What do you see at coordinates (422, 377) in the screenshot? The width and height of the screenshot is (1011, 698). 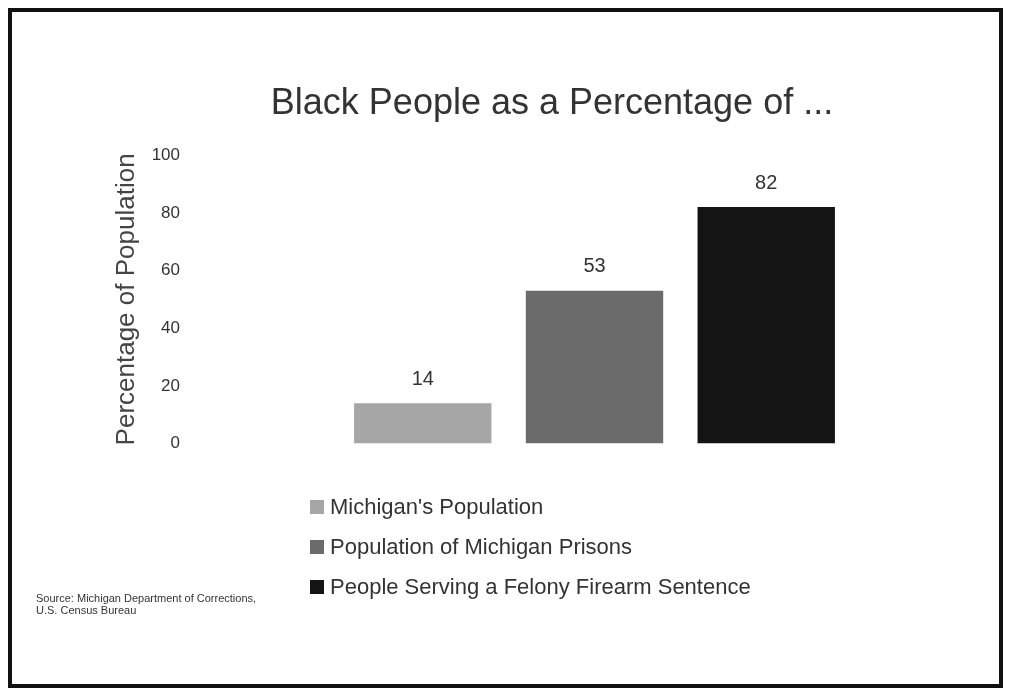 I see `data-label: 14` at bounding box center [422, 377].